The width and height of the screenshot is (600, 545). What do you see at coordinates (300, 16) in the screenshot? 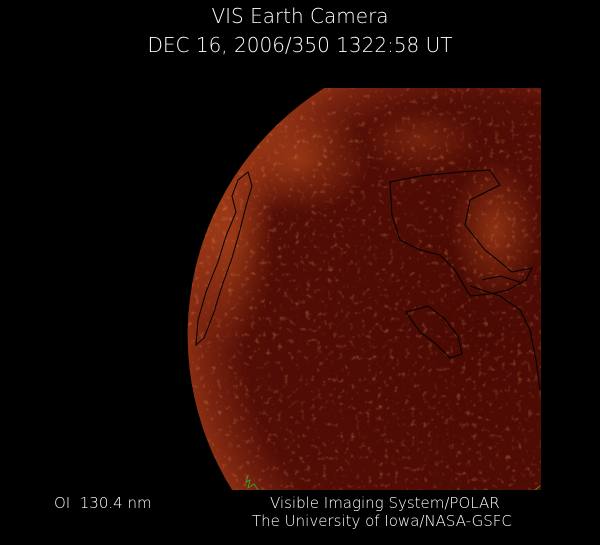
I see `image-title: VIS Earth Camera` at bounding box center [300, 16].